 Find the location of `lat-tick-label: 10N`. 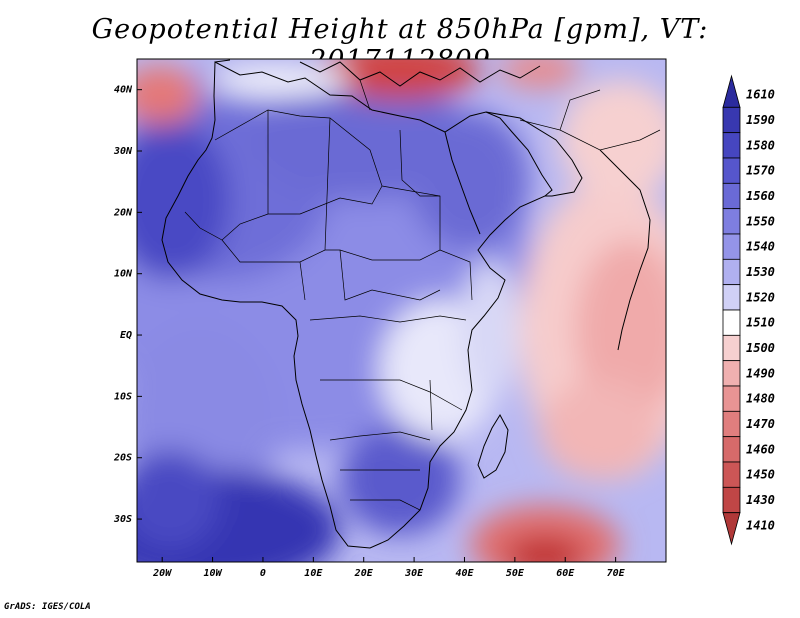

lat-tick-label: 10N is located at coordinates (123, 274).